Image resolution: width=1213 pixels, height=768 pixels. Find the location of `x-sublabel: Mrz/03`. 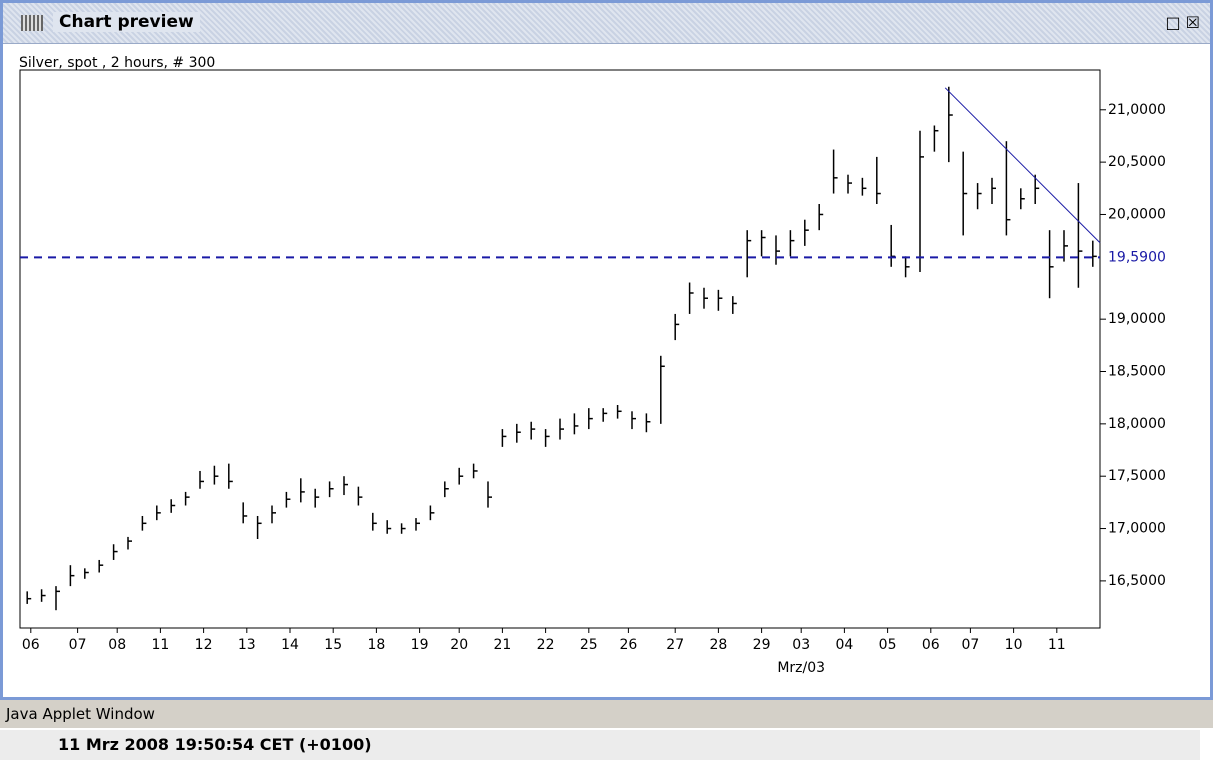

x-sublabel: Mrz/03 is located at coordinates (801, 668).